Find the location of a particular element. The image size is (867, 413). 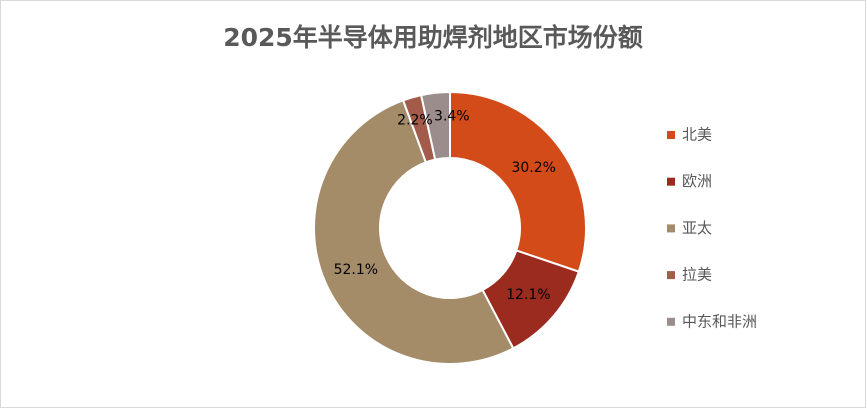

data-label: 2.2% is located at coordinates (415, 120).